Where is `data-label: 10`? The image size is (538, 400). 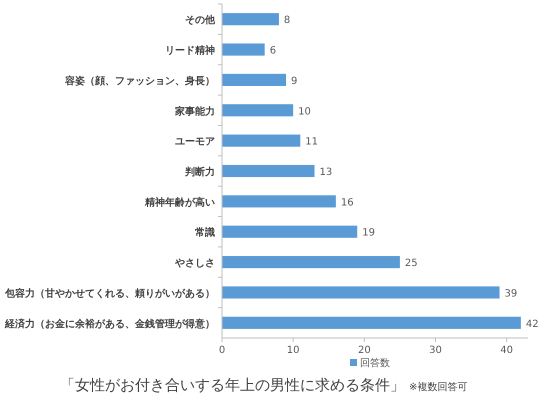 data-label: 10 is located at coordinates (304, 112).